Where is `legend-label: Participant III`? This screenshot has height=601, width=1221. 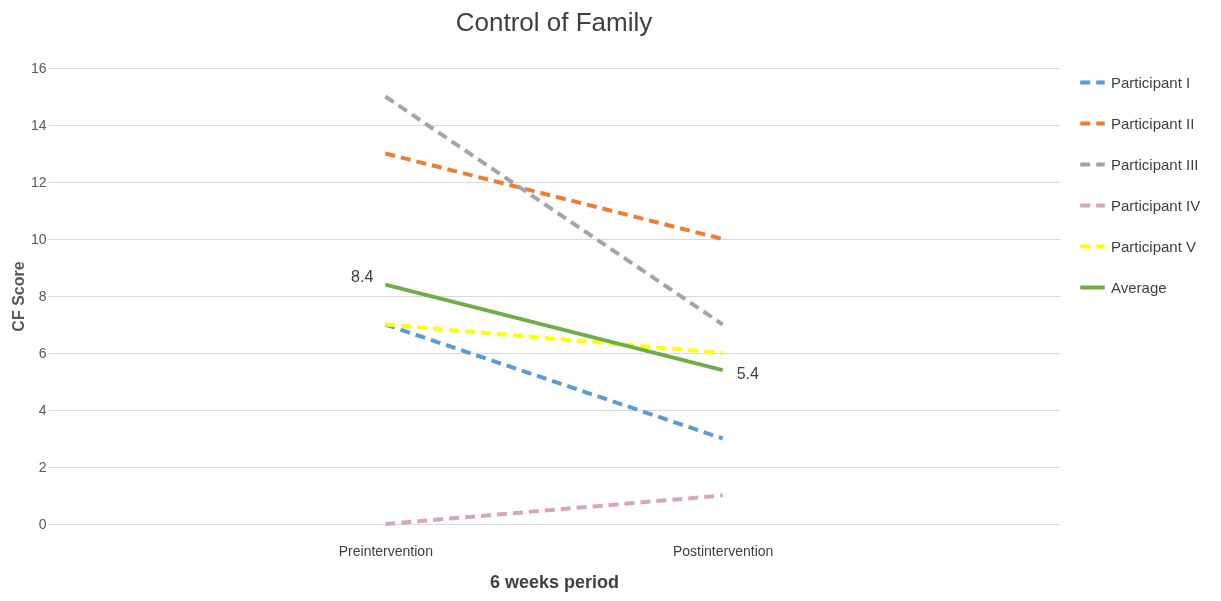 legend-label: Participant III is located at coordinates (1155, 164).